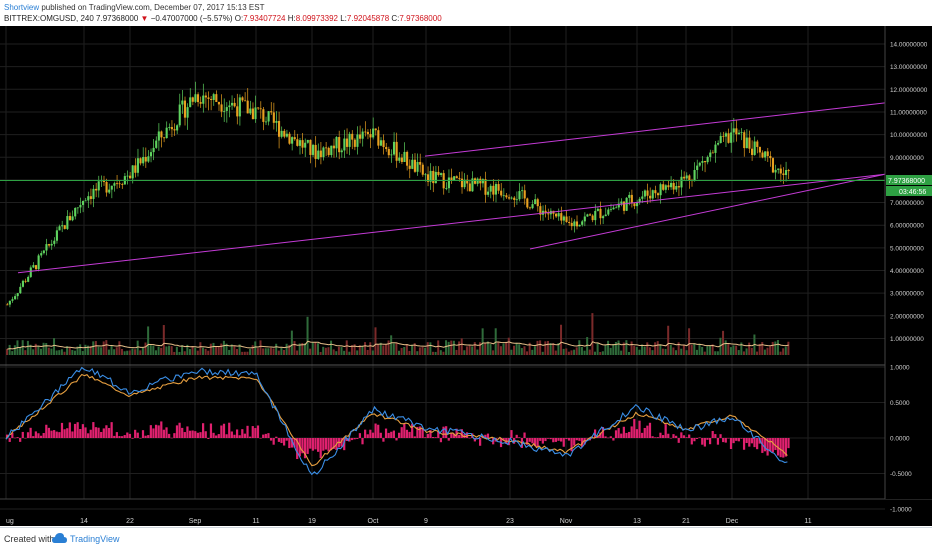  Describe the element at coordinates (637, 521) in the screenshot. I see `time-axis-label: 13` at that location.